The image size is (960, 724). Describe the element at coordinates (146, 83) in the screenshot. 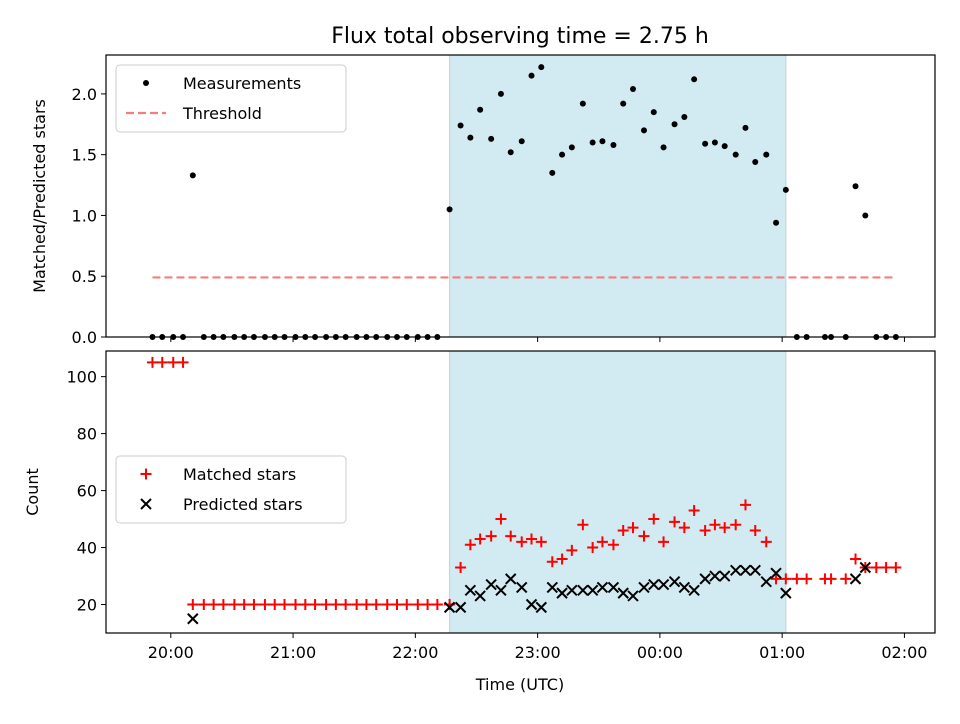

I see `legend-measurement-swatch` at that location.